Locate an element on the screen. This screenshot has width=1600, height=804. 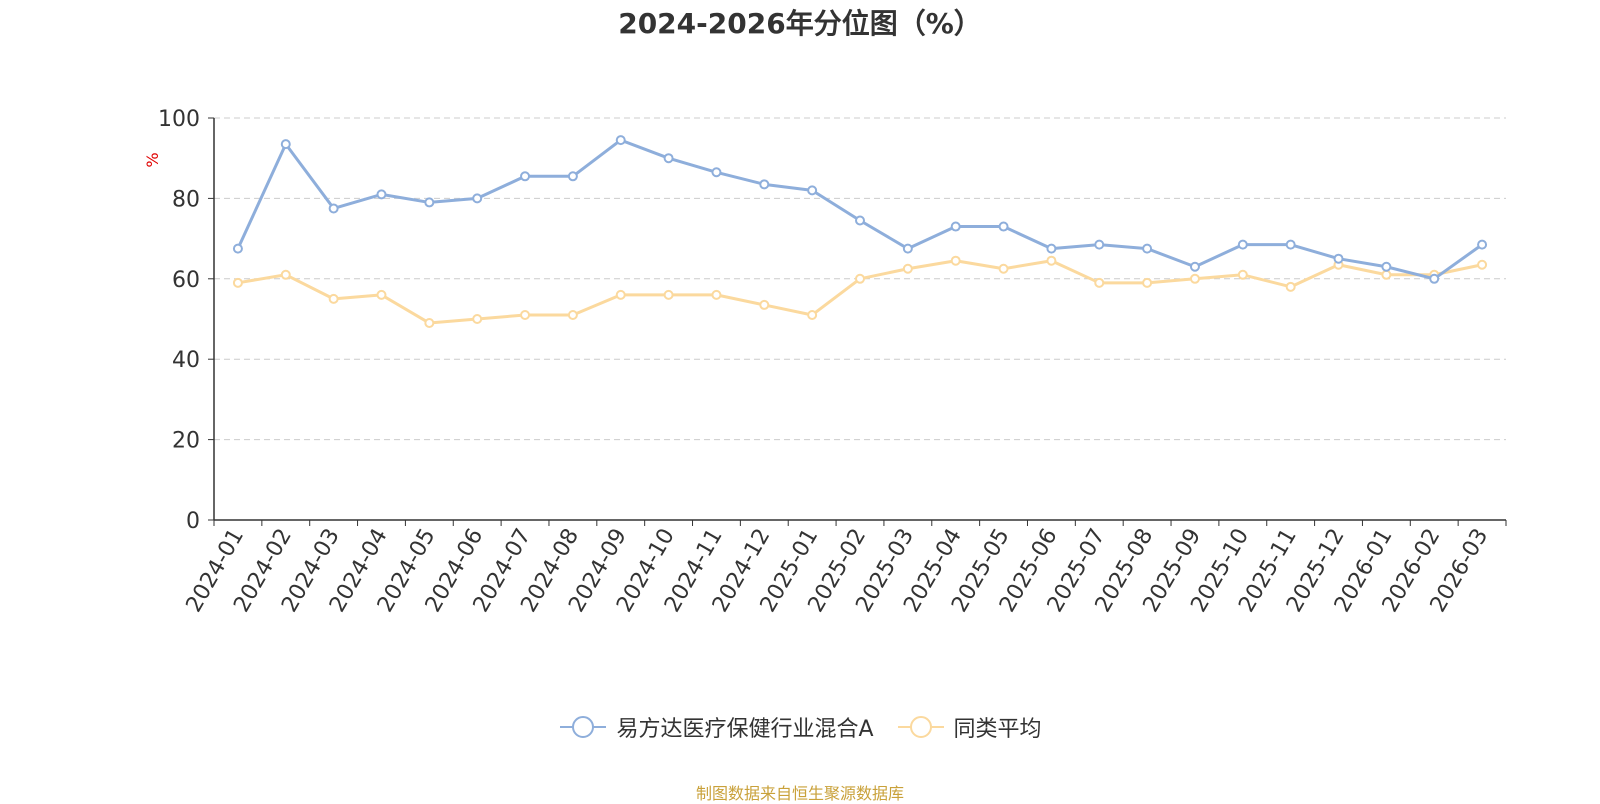
legend-fund-label: 易方达医疗保健行业混合A is located at coordinates (745, 729).